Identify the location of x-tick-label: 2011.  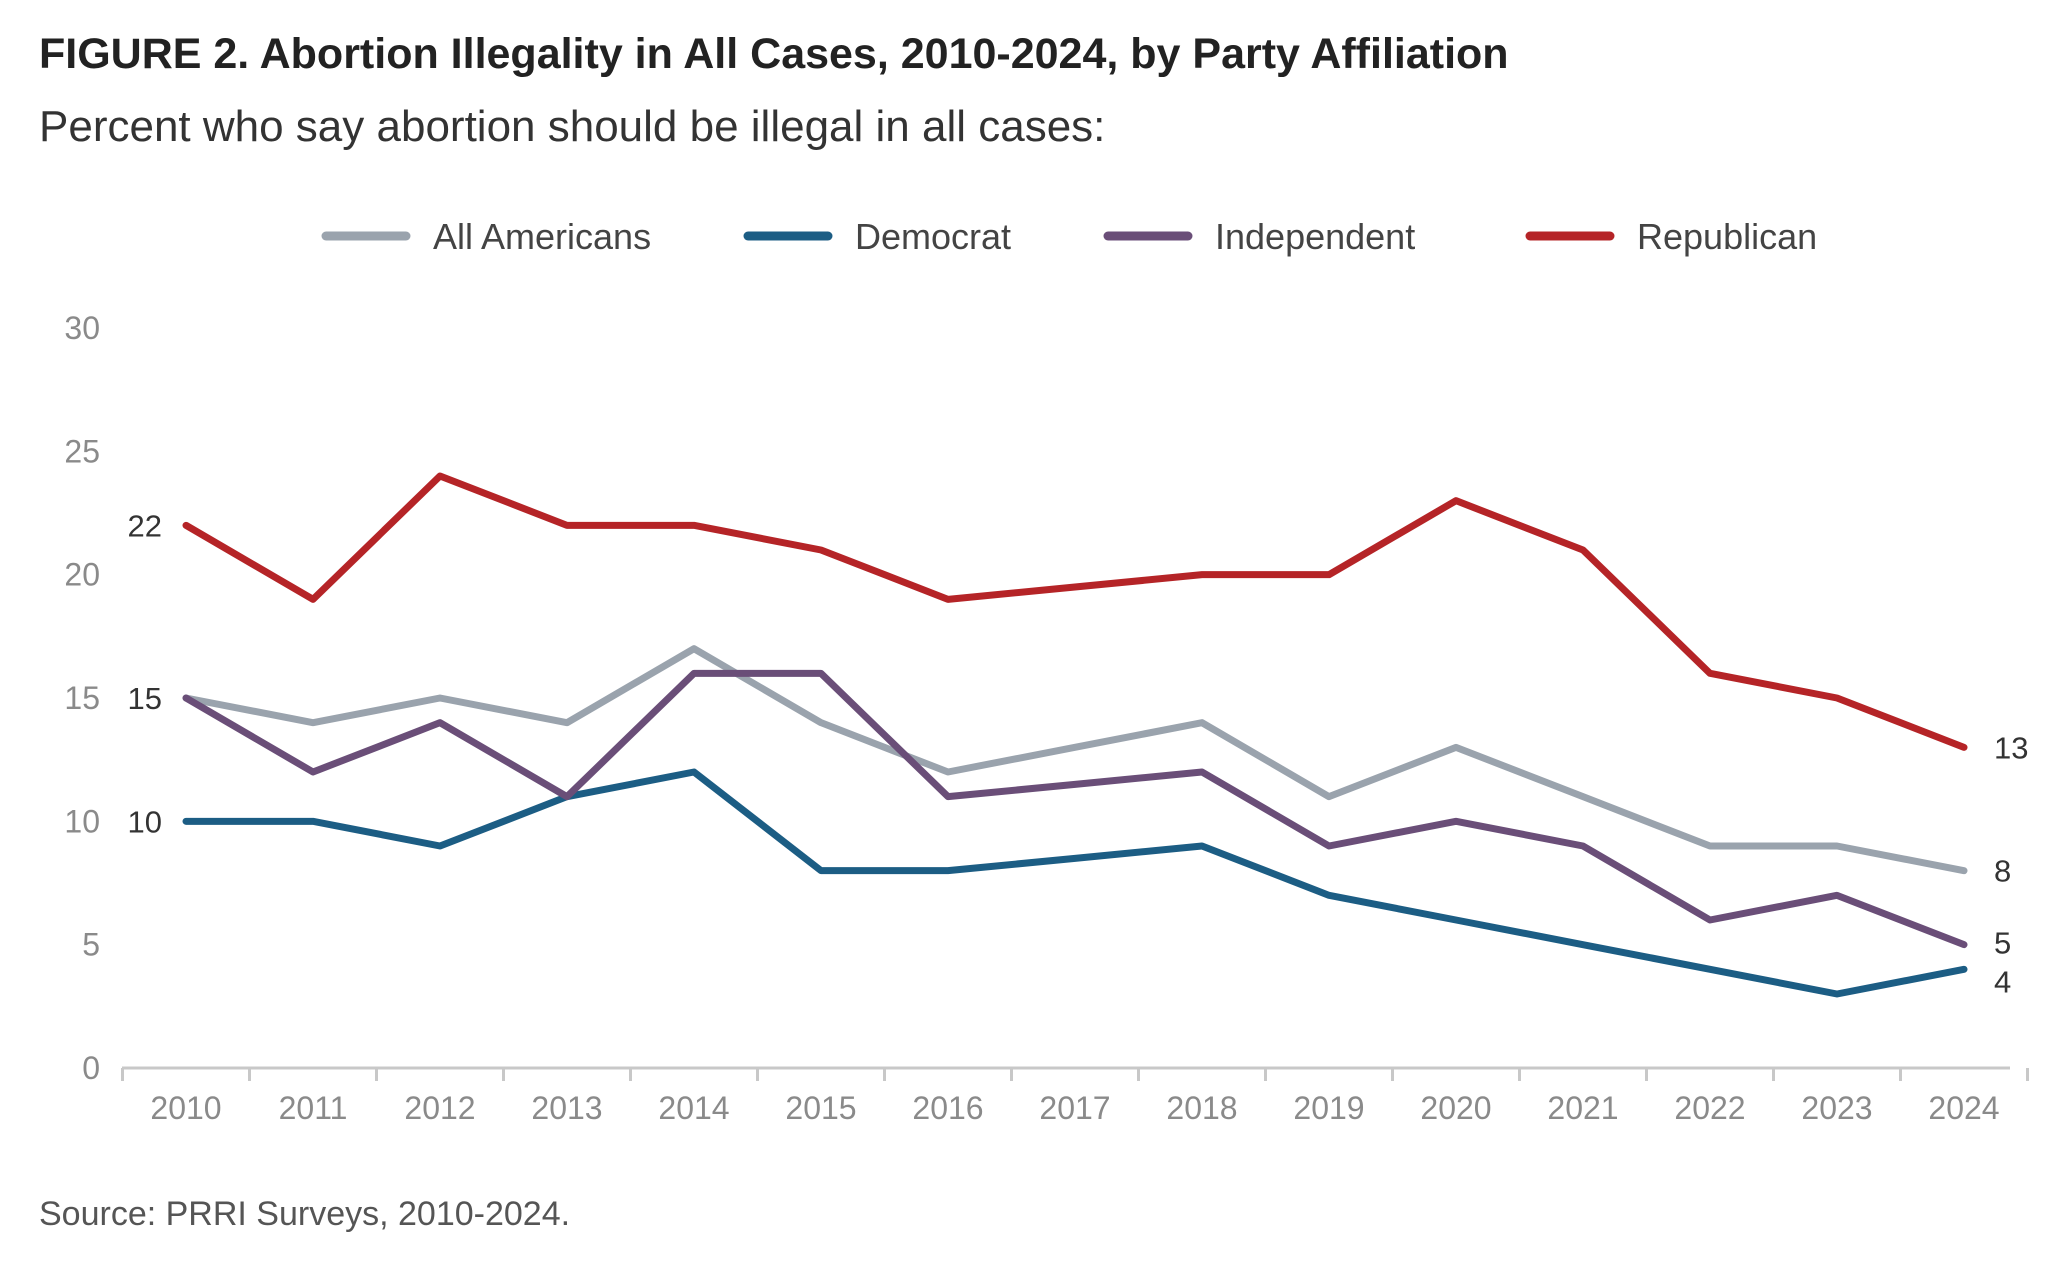
(313, 1108).